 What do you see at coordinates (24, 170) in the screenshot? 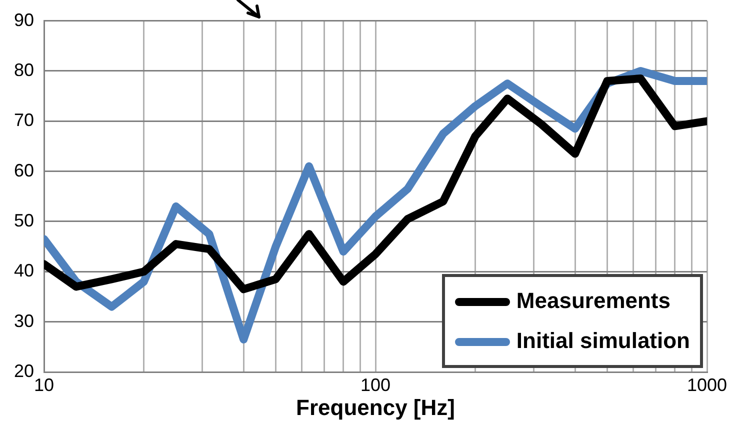
I see `y-tick-label: 60` at bounding box center [24, 170].